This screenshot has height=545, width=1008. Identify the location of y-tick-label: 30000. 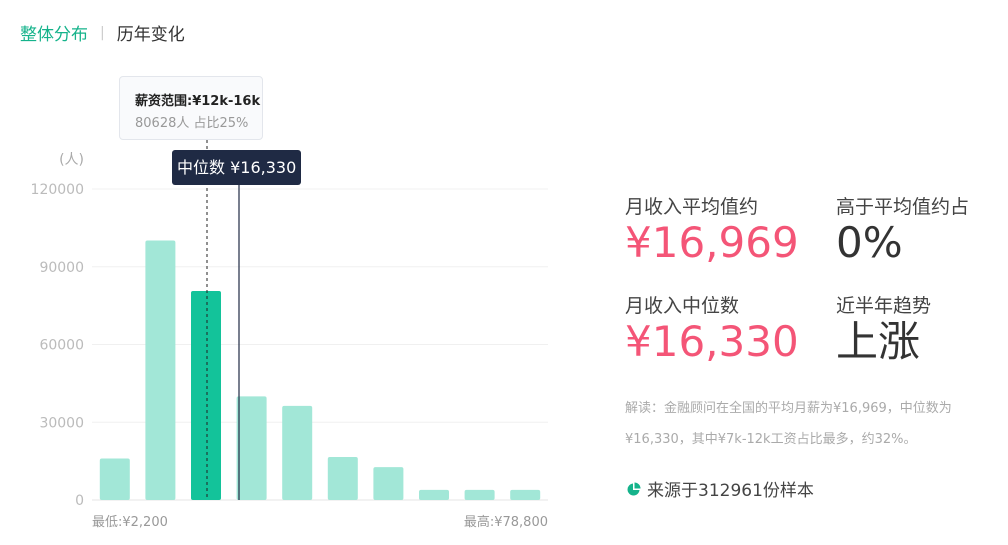
(61, 423).